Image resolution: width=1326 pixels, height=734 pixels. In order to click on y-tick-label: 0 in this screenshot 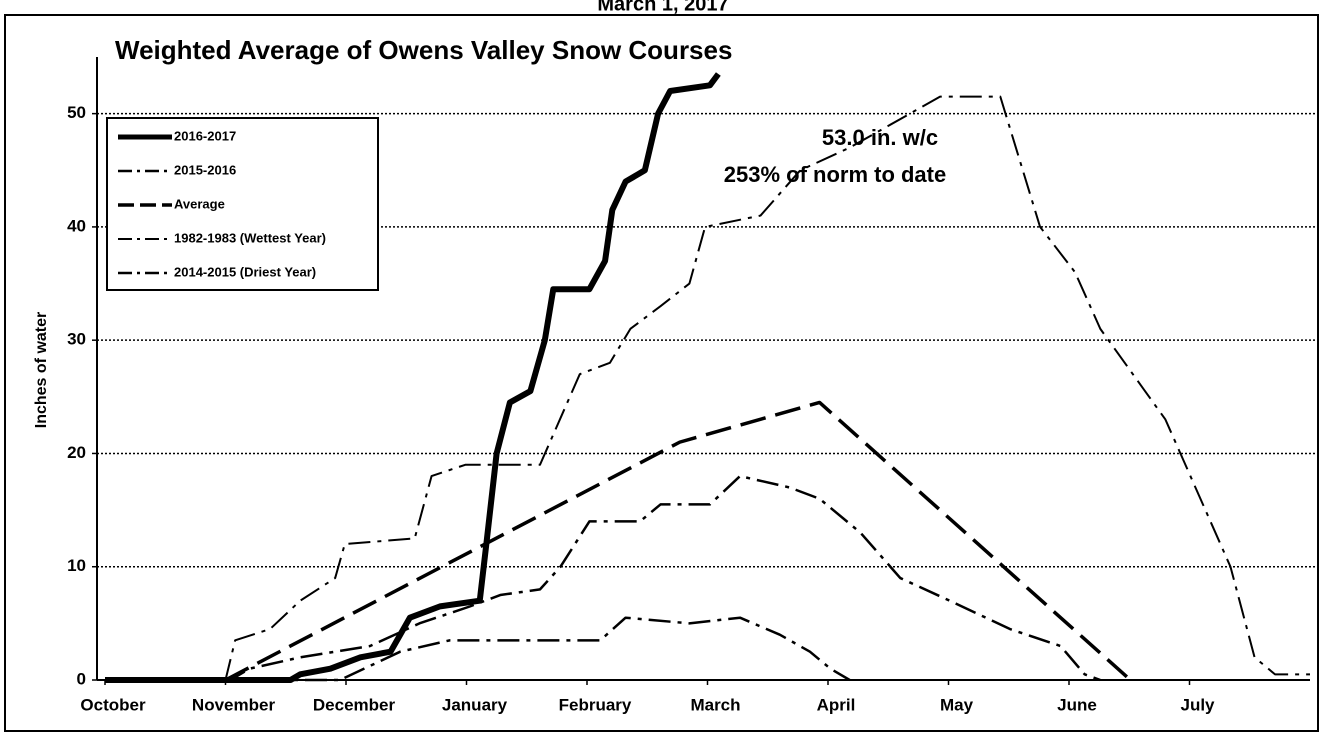, I will do `click(81, 678)`.